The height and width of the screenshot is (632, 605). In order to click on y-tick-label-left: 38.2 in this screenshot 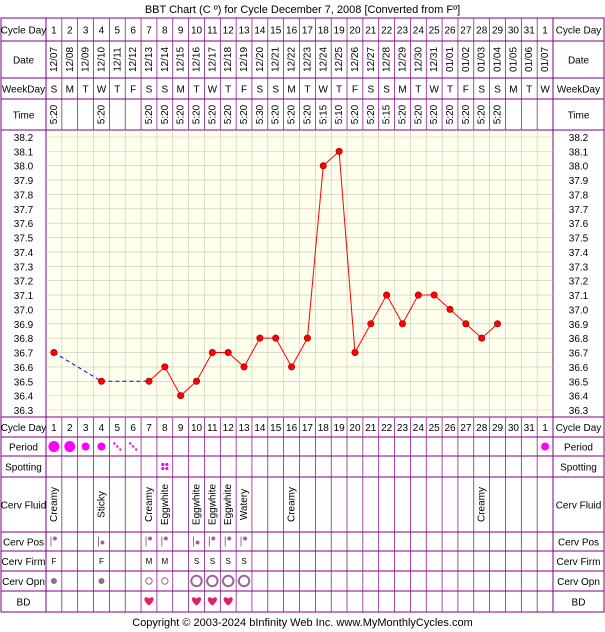, I will do `click(24, 138)`.